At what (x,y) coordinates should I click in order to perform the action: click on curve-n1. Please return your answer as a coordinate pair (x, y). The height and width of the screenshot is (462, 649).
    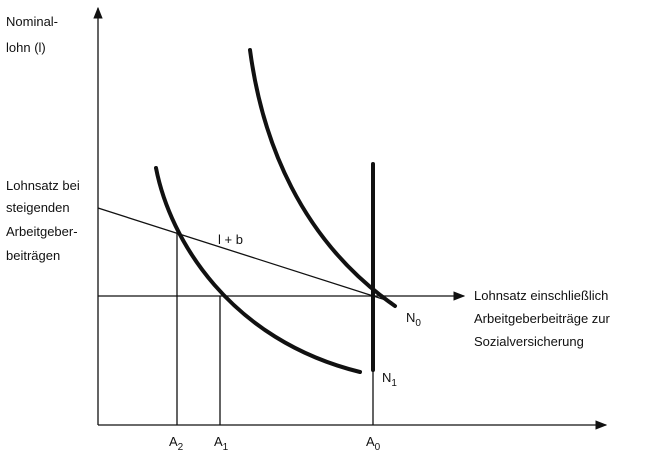
    Looking at the image, I should click on (258, 270).